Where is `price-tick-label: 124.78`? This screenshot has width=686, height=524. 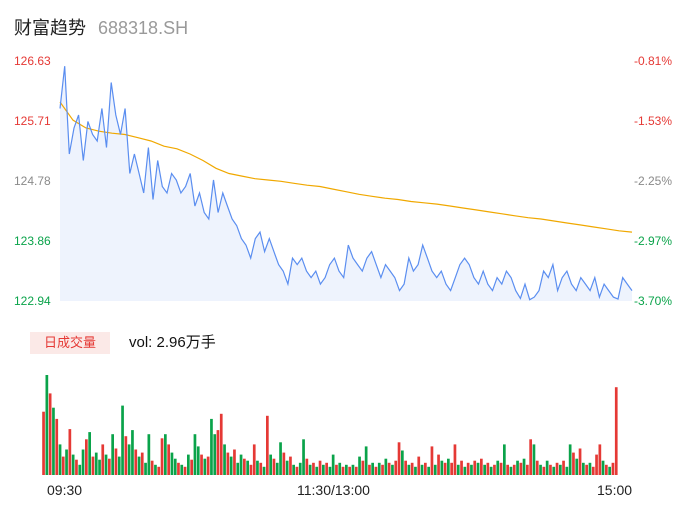
price-tick-label: 124.78 is located at coordinates (32, 181).